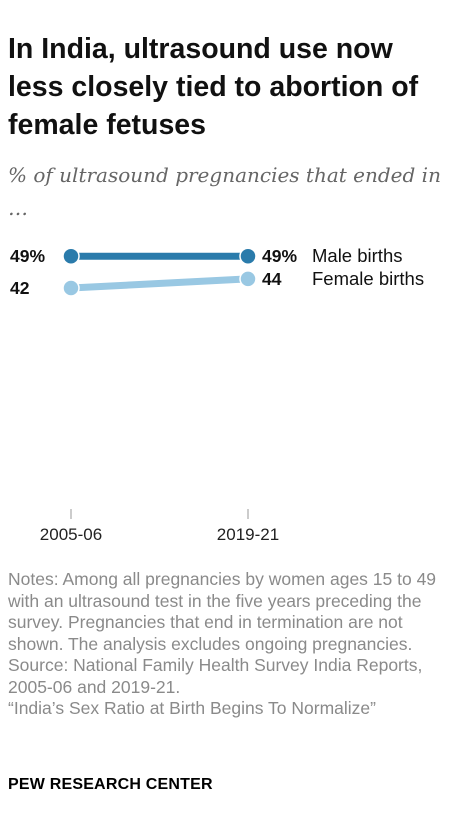 The height and width of the screenshot is (838, 460). I want to click on x-tick-label: 2019-21, so click(248, 534).